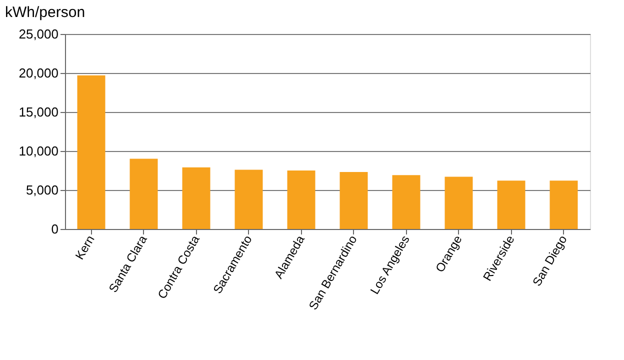 The width and height of the screenshot is (624, 360). I want to click on y-tick-label: 5,000, so click(42, 190).